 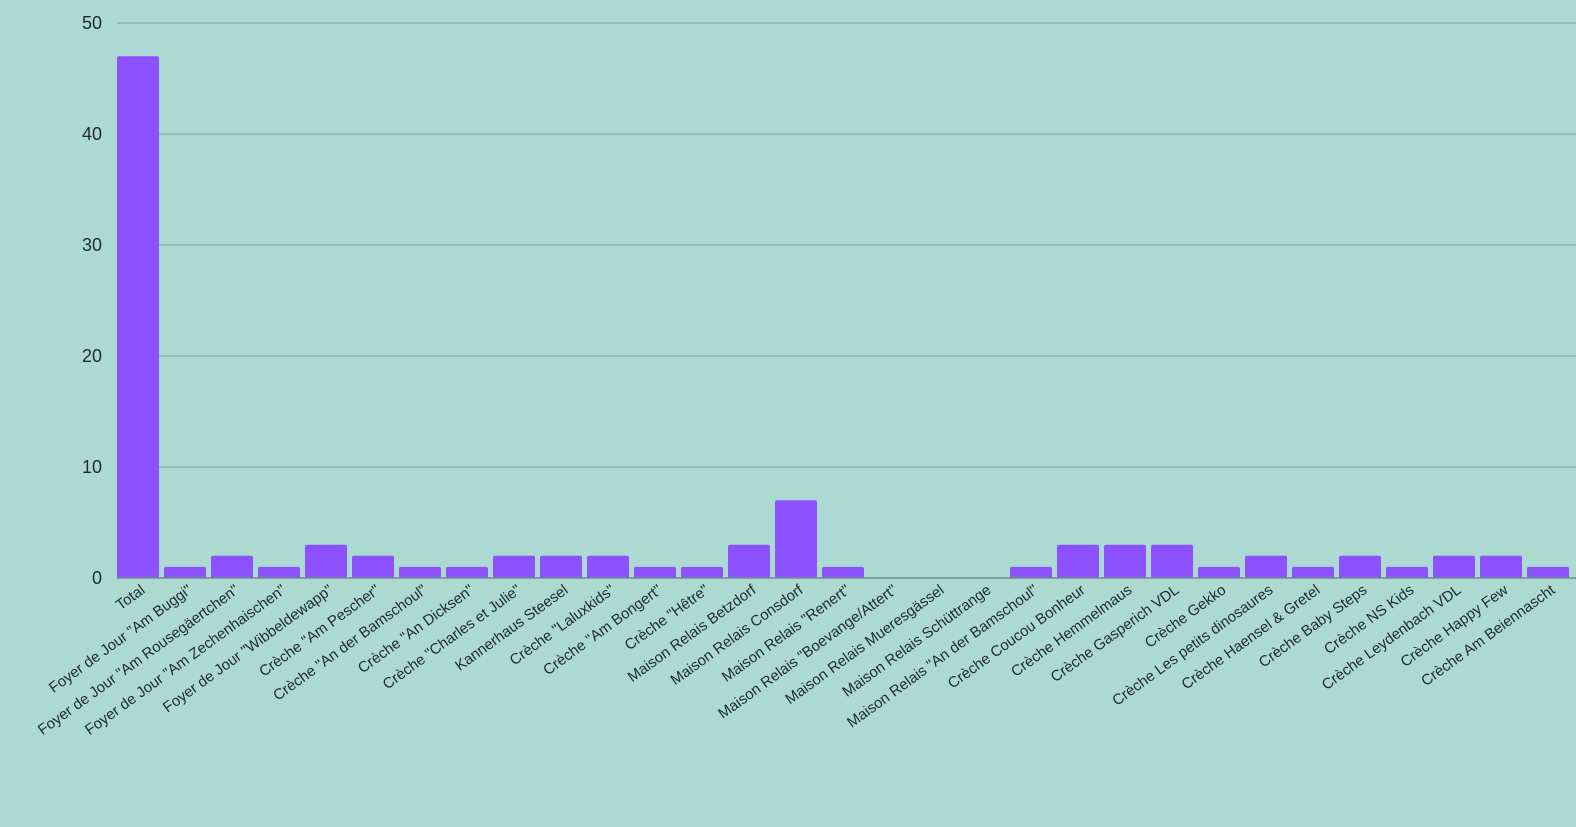 What do you see at coordinates (92, 300) in the screenshot?
I see `y-axis-ticks: 0 10 20 30 40 50` at bounding box center [92, 300].